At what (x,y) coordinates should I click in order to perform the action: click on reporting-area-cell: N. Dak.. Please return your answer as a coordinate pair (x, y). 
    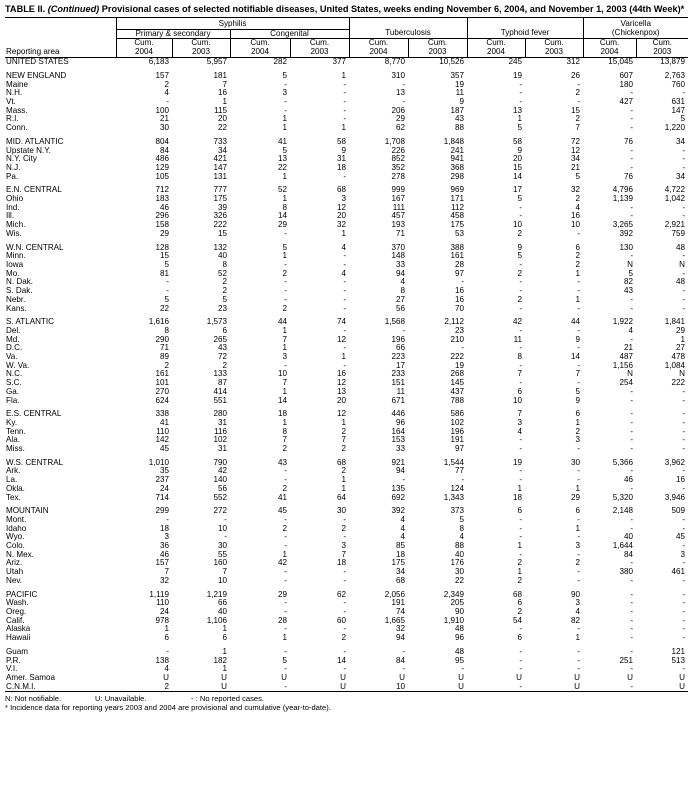
    Looking at the image, I should click on (19, 282).